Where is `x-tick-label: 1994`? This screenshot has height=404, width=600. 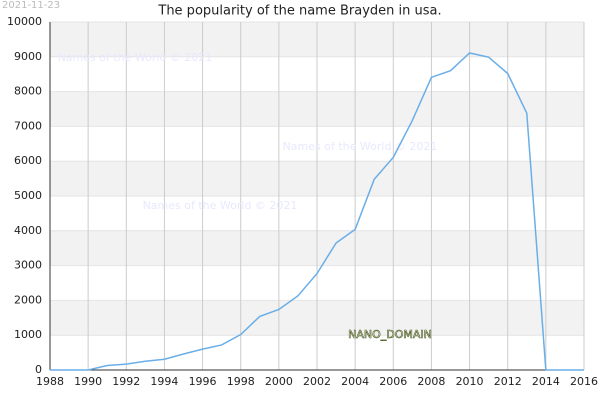
x-tick-label: 1994 is located at coordinates (164, 381).